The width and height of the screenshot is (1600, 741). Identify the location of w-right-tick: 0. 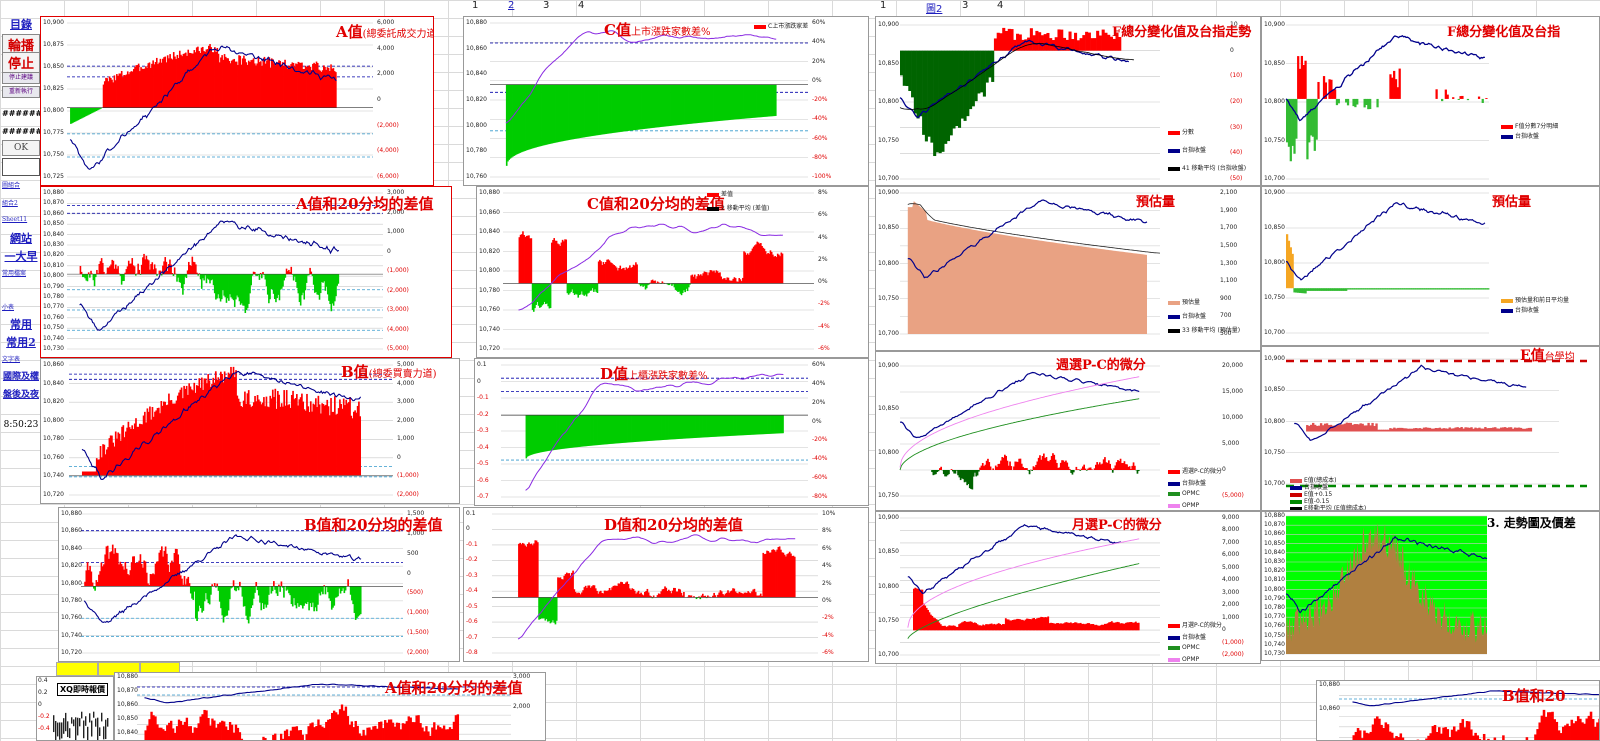
(1224, 469).